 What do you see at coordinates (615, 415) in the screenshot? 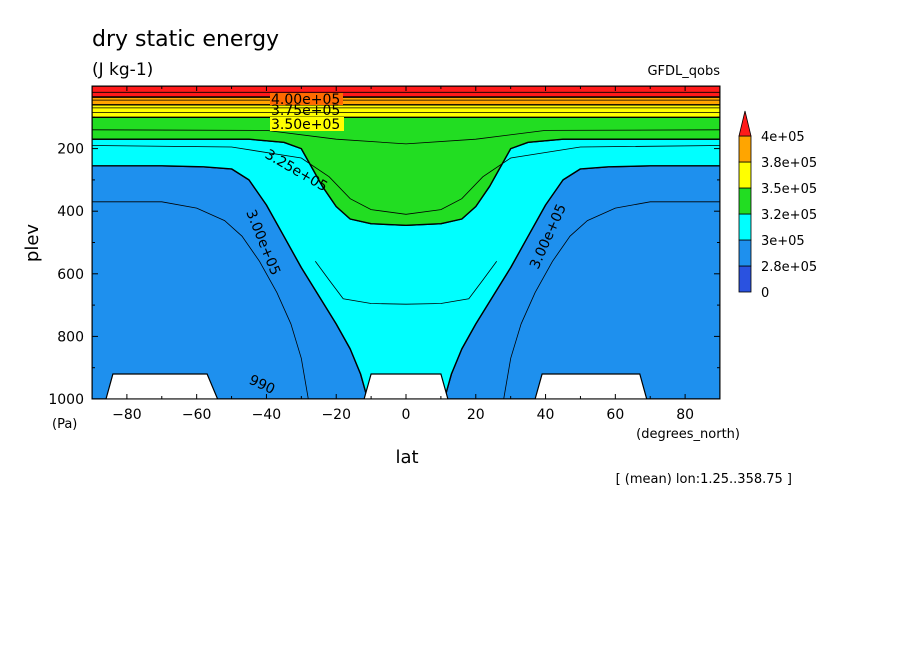
I see `x-tick-label: 60` at bounding box center [615, 415].